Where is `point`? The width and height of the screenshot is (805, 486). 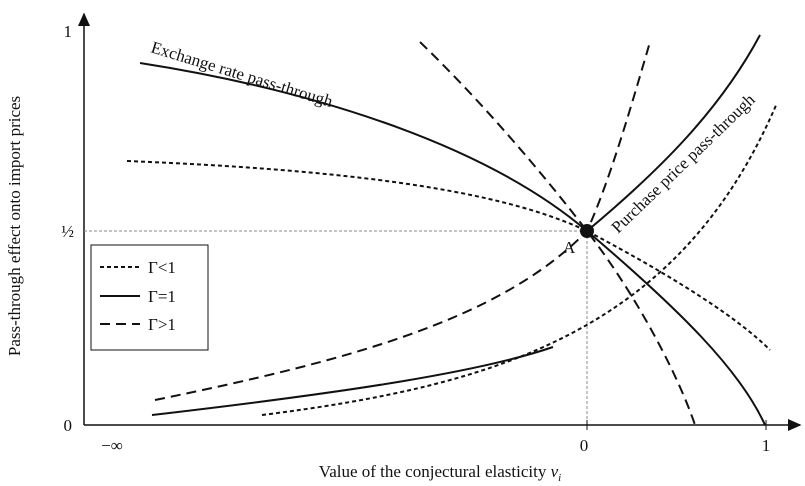
point is located at coordinates (587, 231).